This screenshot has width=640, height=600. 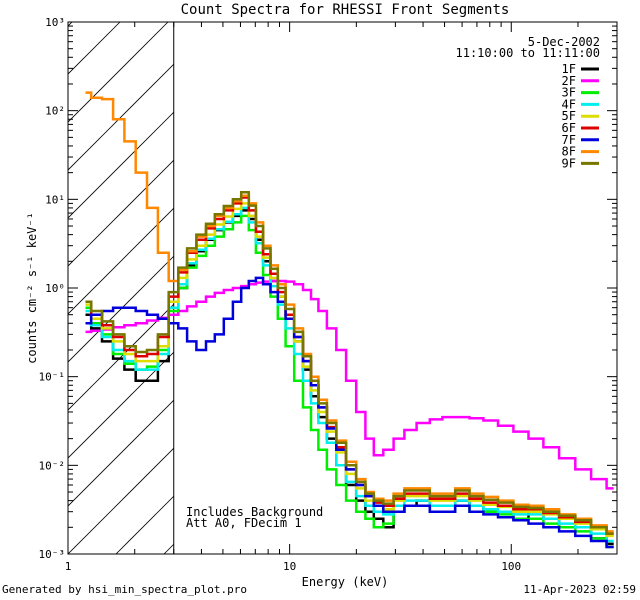 What do you see at coordinates (289, 566) in the screenshot?
I see `x-tick-label: 10` at bounding box center [289, 566].